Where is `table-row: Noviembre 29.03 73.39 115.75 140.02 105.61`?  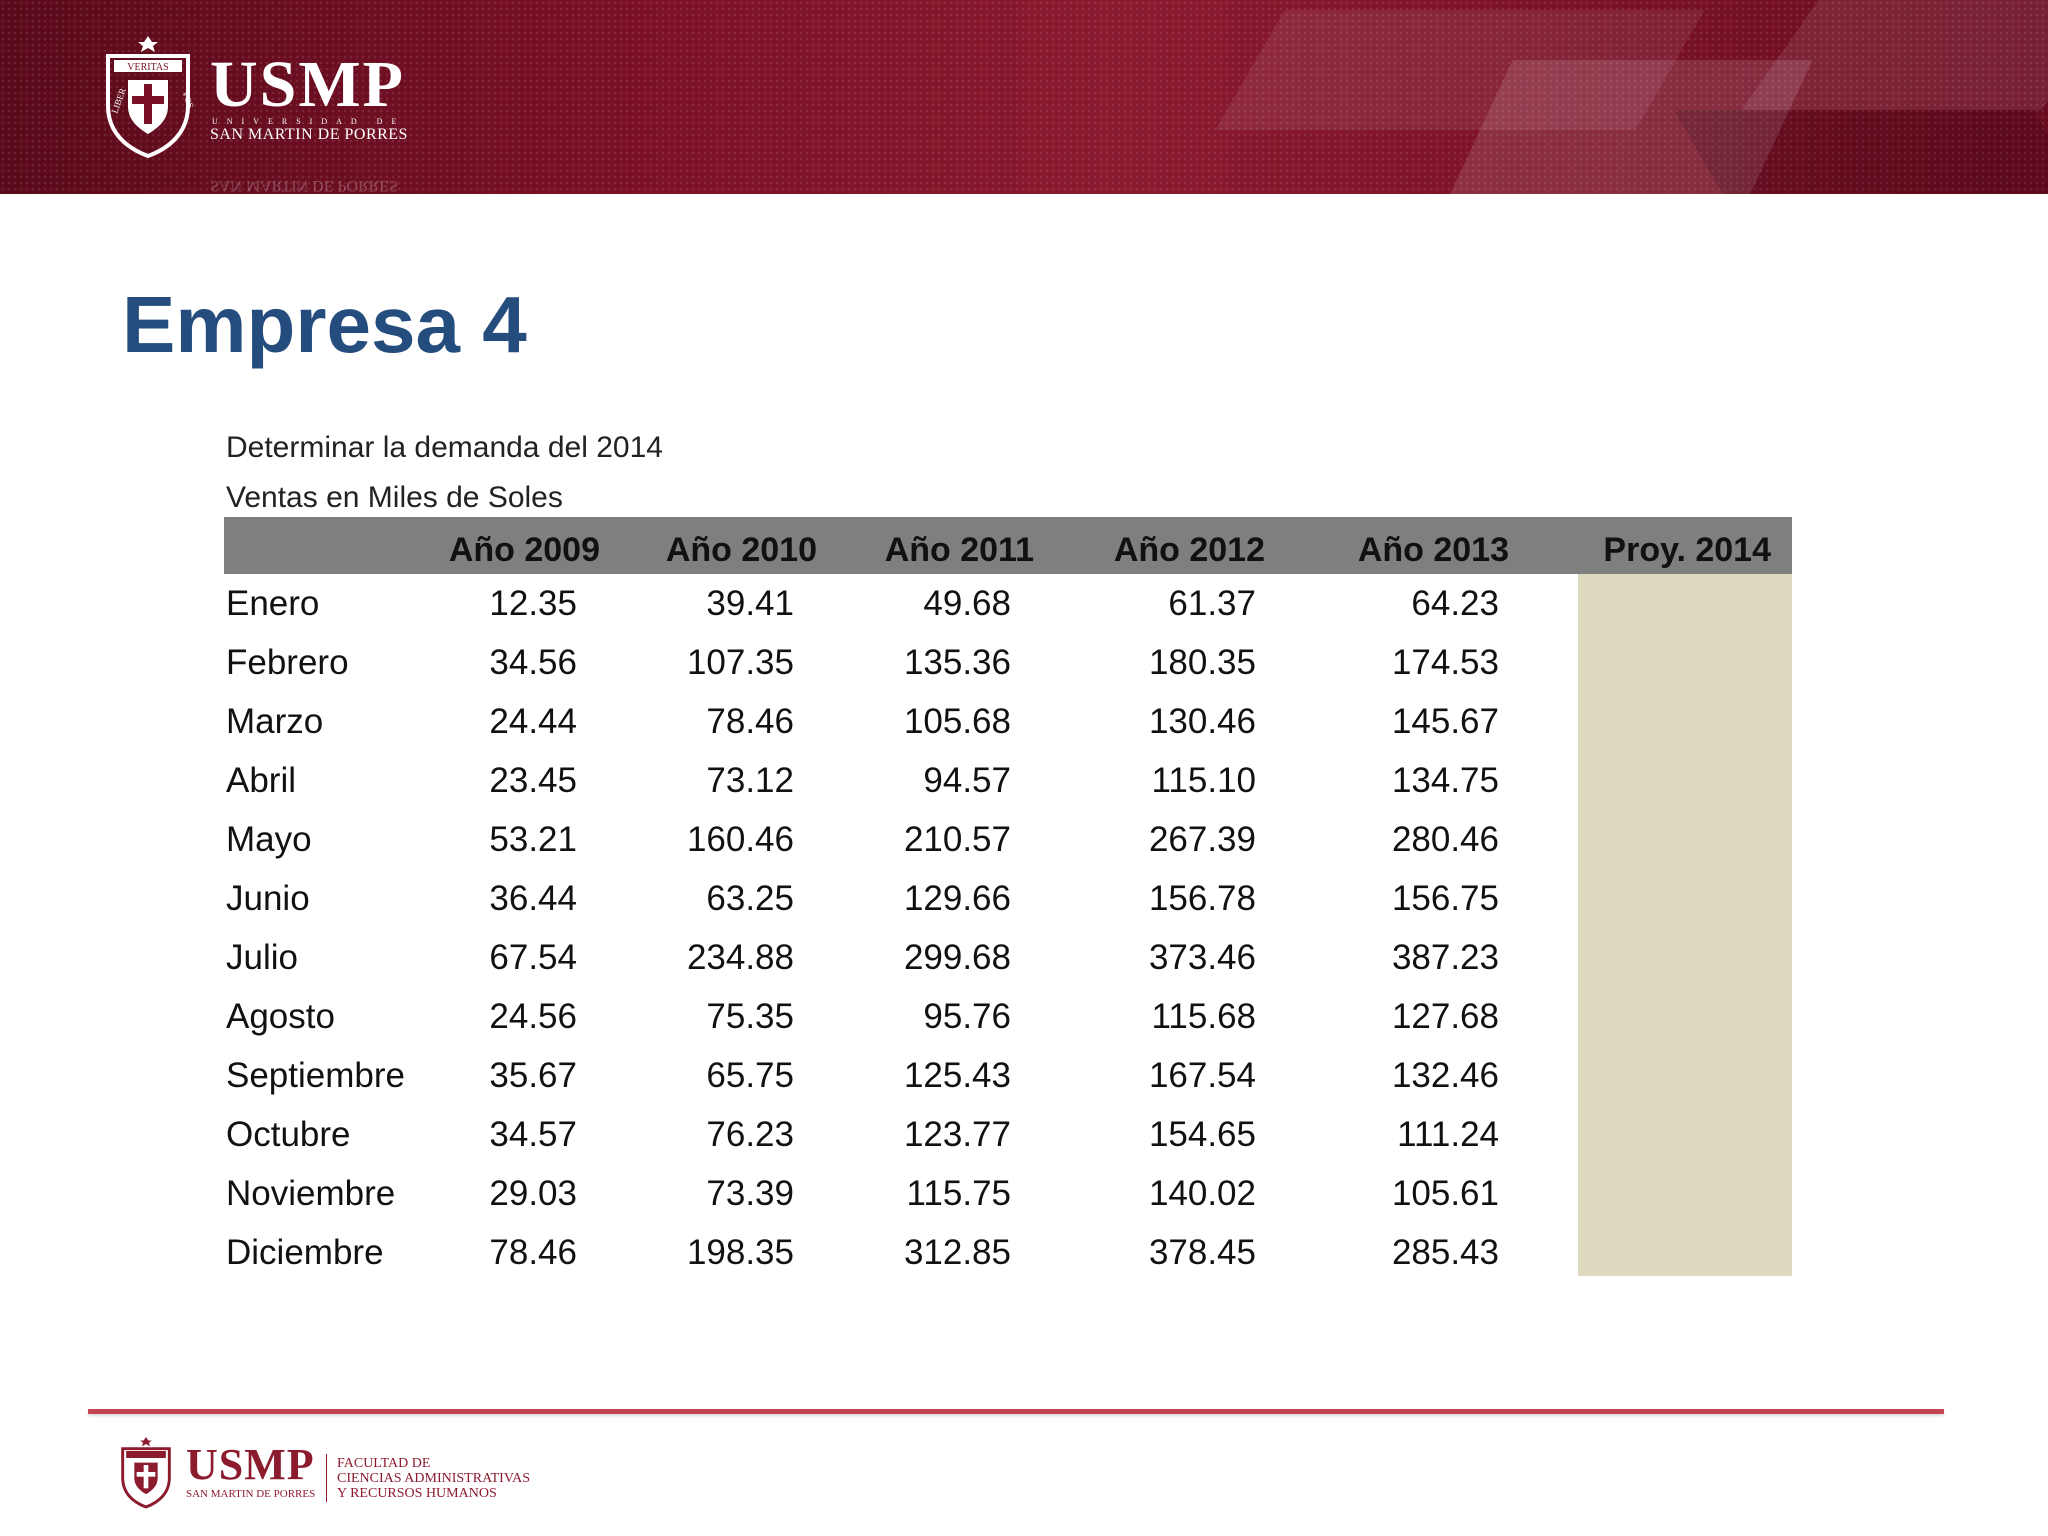
table-row: Noviembre 29.03 73.39 115.75 140.02 105.61 is located at coordinates (1008, 1193).